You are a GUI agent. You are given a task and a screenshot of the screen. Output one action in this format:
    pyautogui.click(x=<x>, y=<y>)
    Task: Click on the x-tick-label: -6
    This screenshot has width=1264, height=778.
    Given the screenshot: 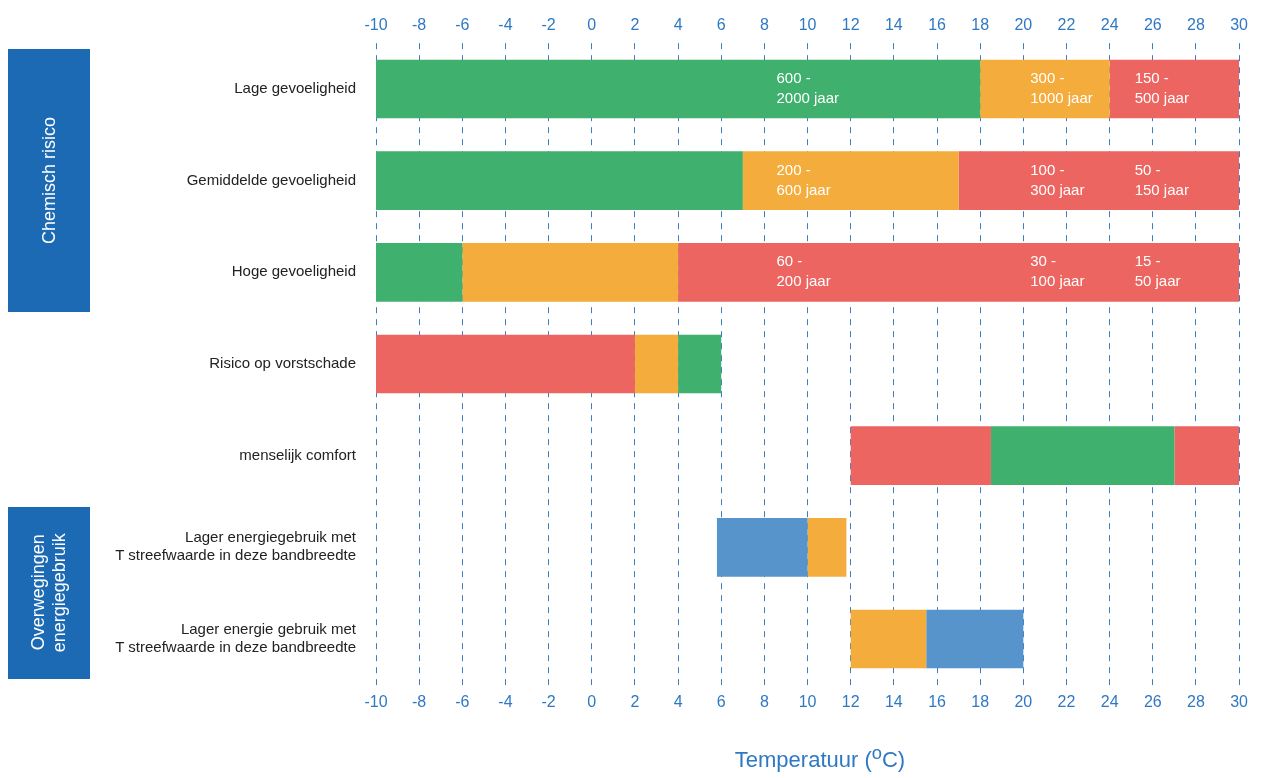 What is the action you would take?
    pyautogui.click(x=462, y=25)
    